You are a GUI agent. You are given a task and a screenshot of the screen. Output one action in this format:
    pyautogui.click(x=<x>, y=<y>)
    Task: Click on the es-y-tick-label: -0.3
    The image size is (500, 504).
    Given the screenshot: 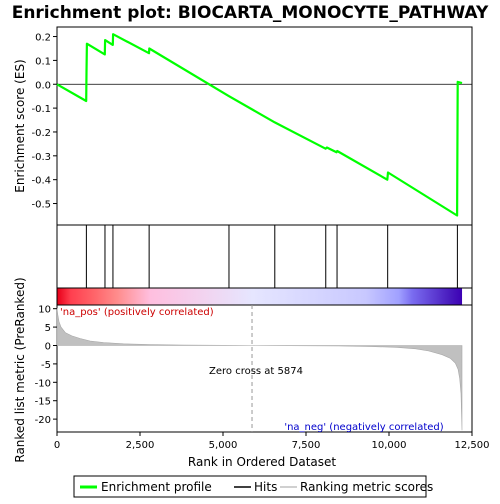 What is the action you would take?
    pyautogui.click(x=41, y=157)
    